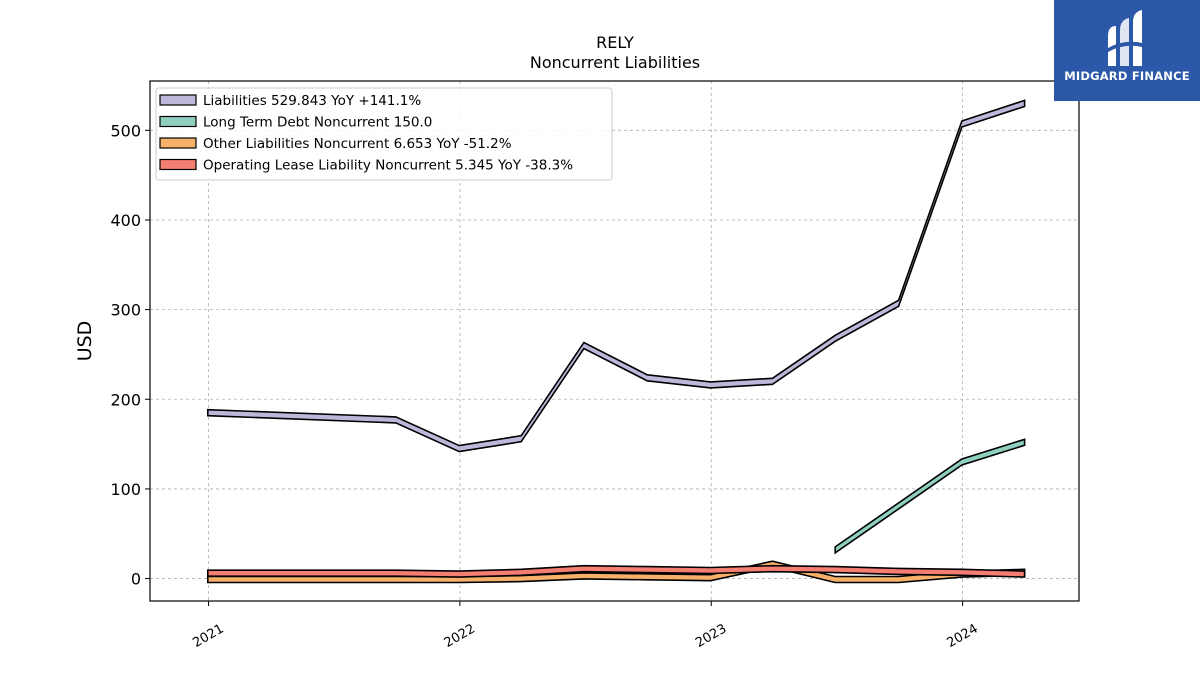  I want to click on chart-title: RELY, so click(615, 42).